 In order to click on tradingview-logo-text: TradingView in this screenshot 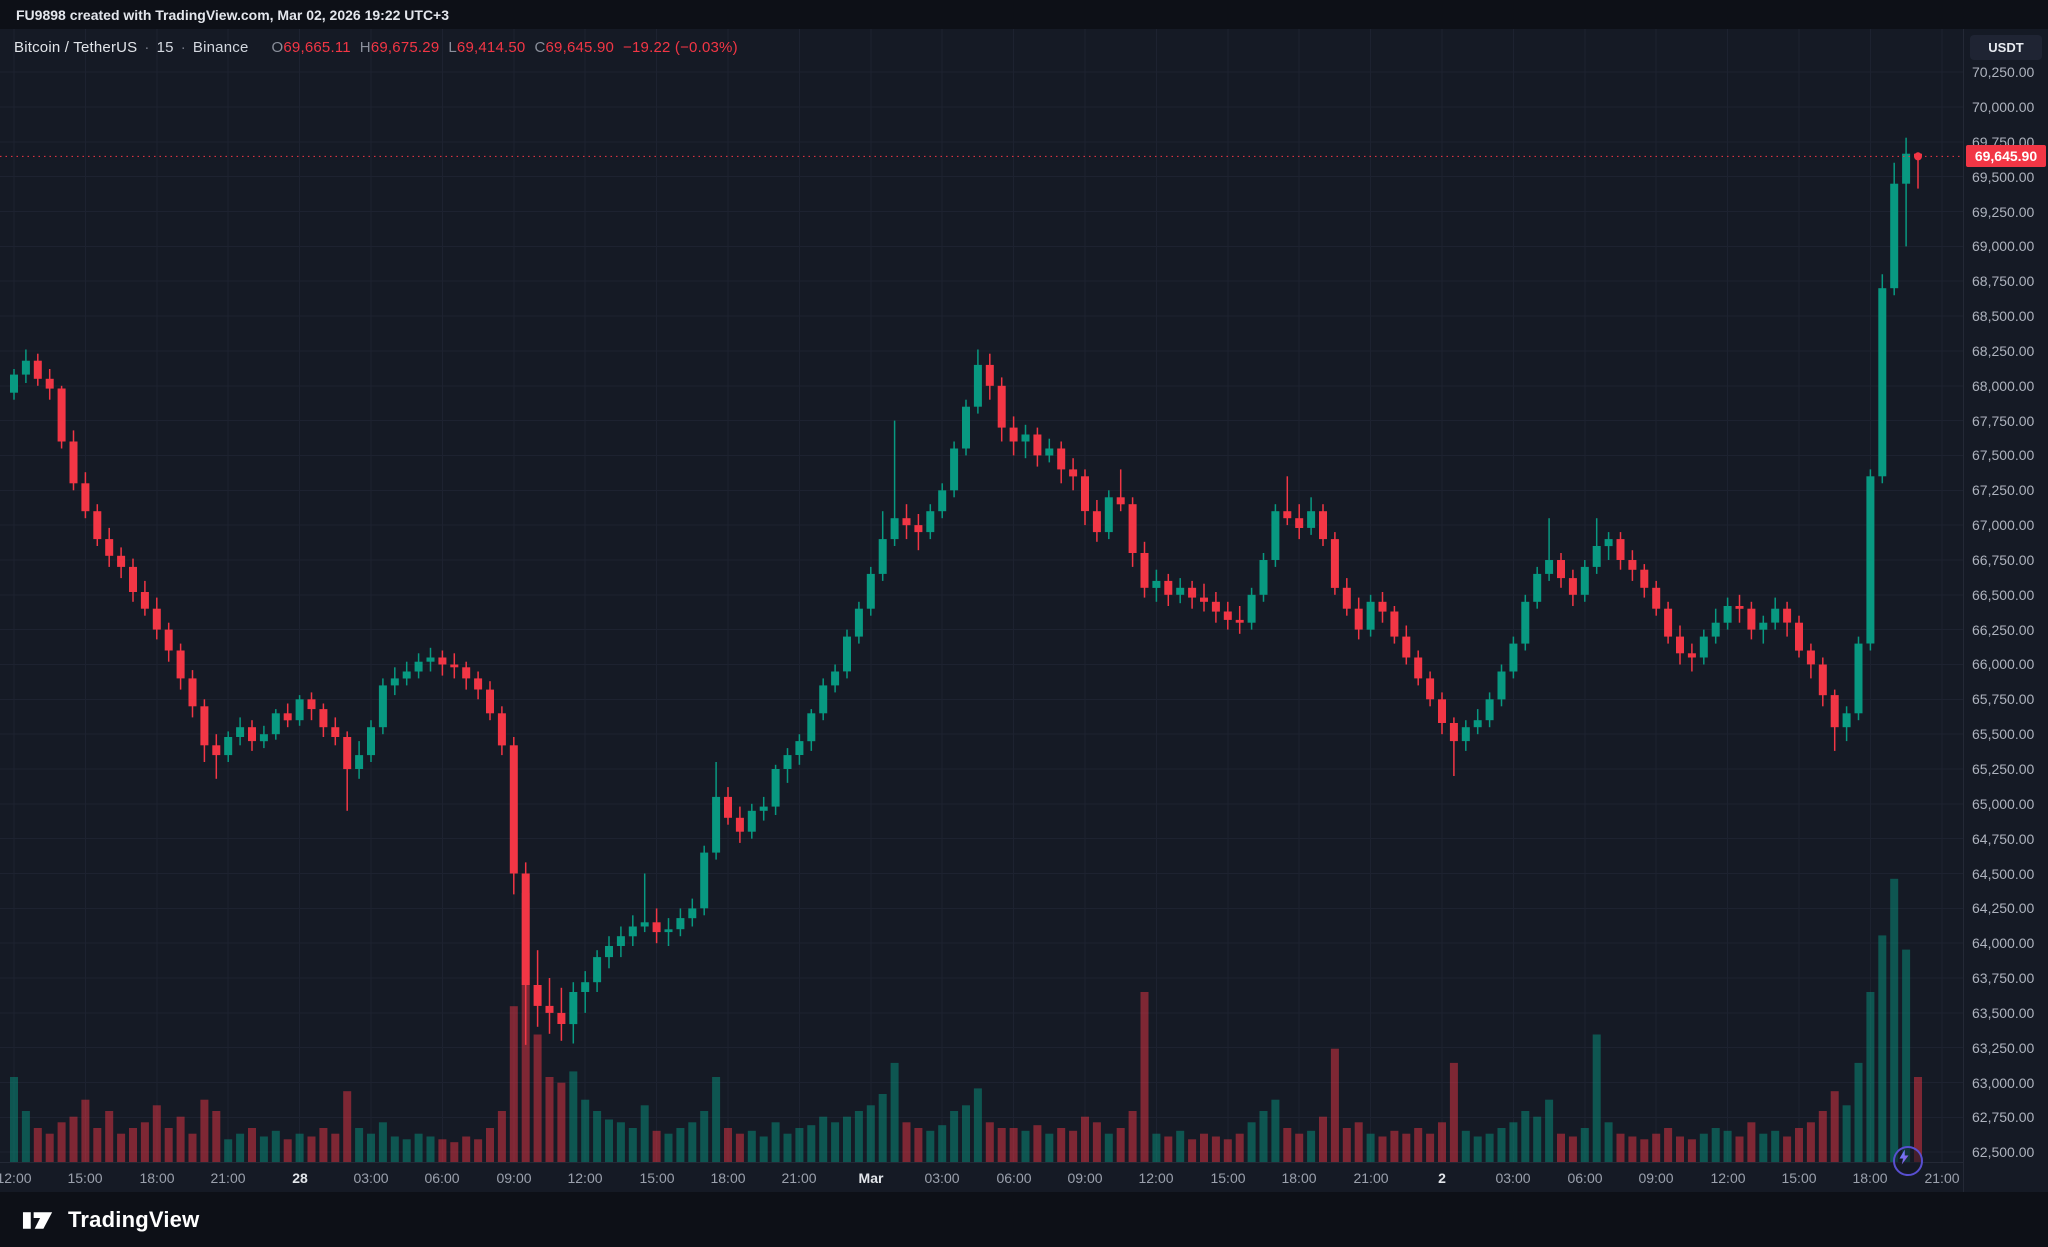, I will do `click(134, 1219)`.